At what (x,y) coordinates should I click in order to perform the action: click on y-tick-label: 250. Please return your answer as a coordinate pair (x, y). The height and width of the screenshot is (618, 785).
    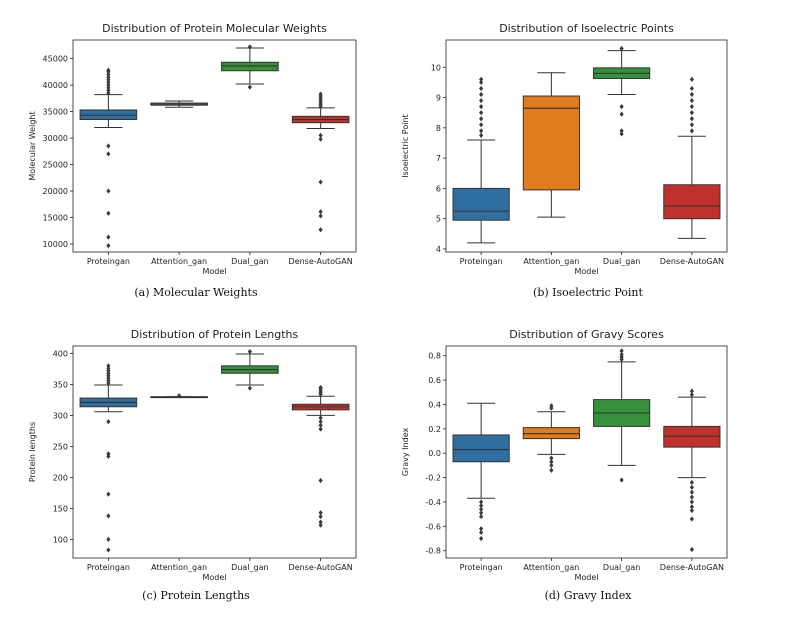
    Looking at the image, I should click on (60, 446).